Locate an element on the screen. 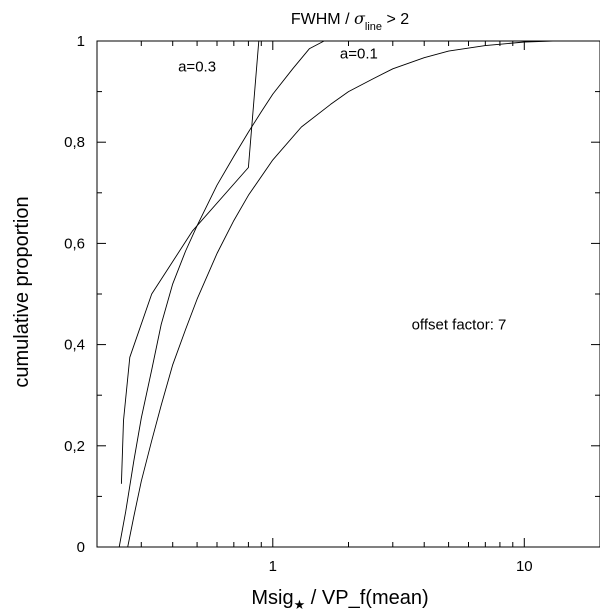  y-axis-label: cumulative proportion is located at coordinates (22, 291).